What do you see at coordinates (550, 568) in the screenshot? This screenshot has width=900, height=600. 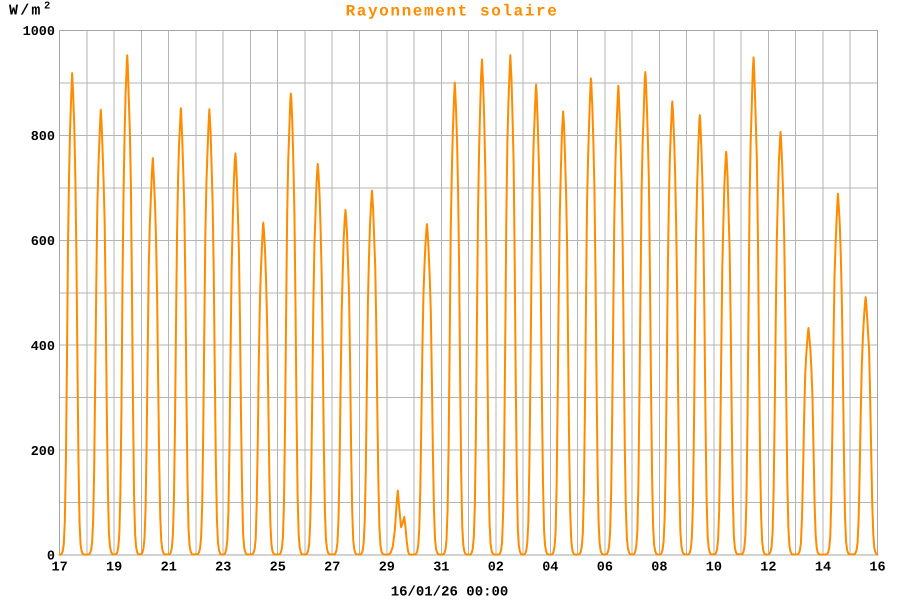 I see `svg-text: 04` at bounding box center [550, 568].